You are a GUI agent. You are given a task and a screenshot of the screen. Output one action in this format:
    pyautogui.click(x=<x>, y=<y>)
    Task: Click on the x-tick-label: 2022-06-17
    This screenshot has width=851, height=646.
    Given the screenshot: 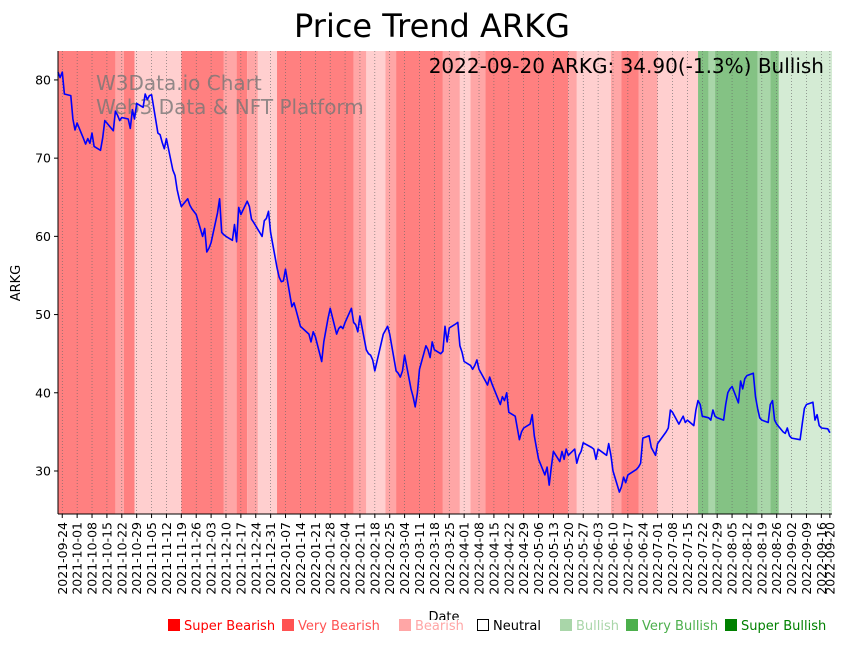 What is the action you would take?
    pyautogui.click(x=627, y=558)
    